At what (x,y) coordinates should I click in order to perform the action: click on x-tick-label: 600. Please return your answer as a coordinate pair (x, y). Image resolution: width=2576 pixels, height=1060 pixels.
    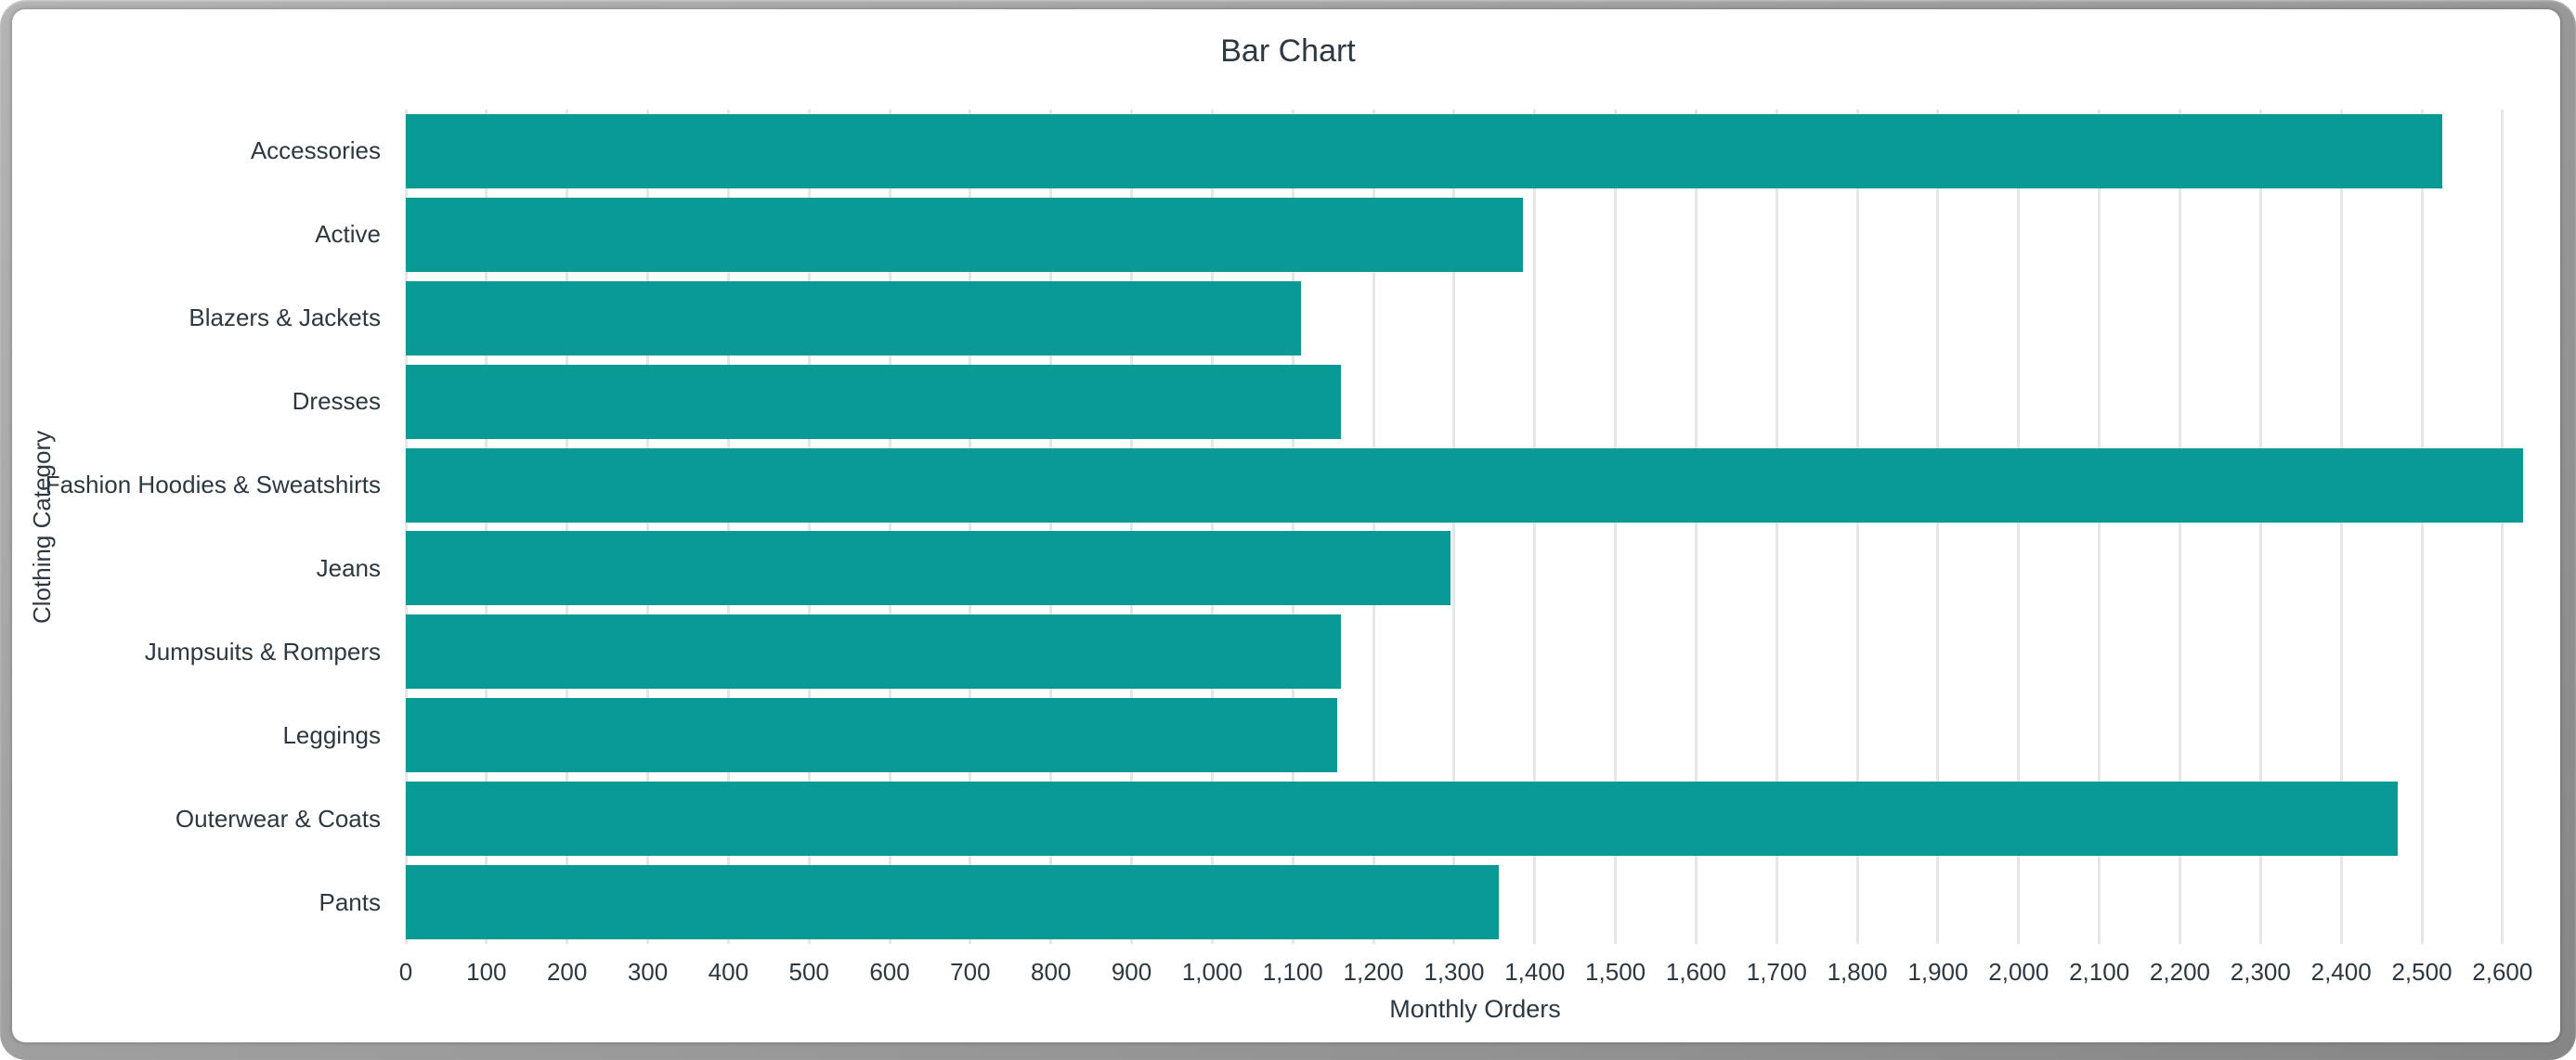
    Looking at the image, I should click on (890, 972).